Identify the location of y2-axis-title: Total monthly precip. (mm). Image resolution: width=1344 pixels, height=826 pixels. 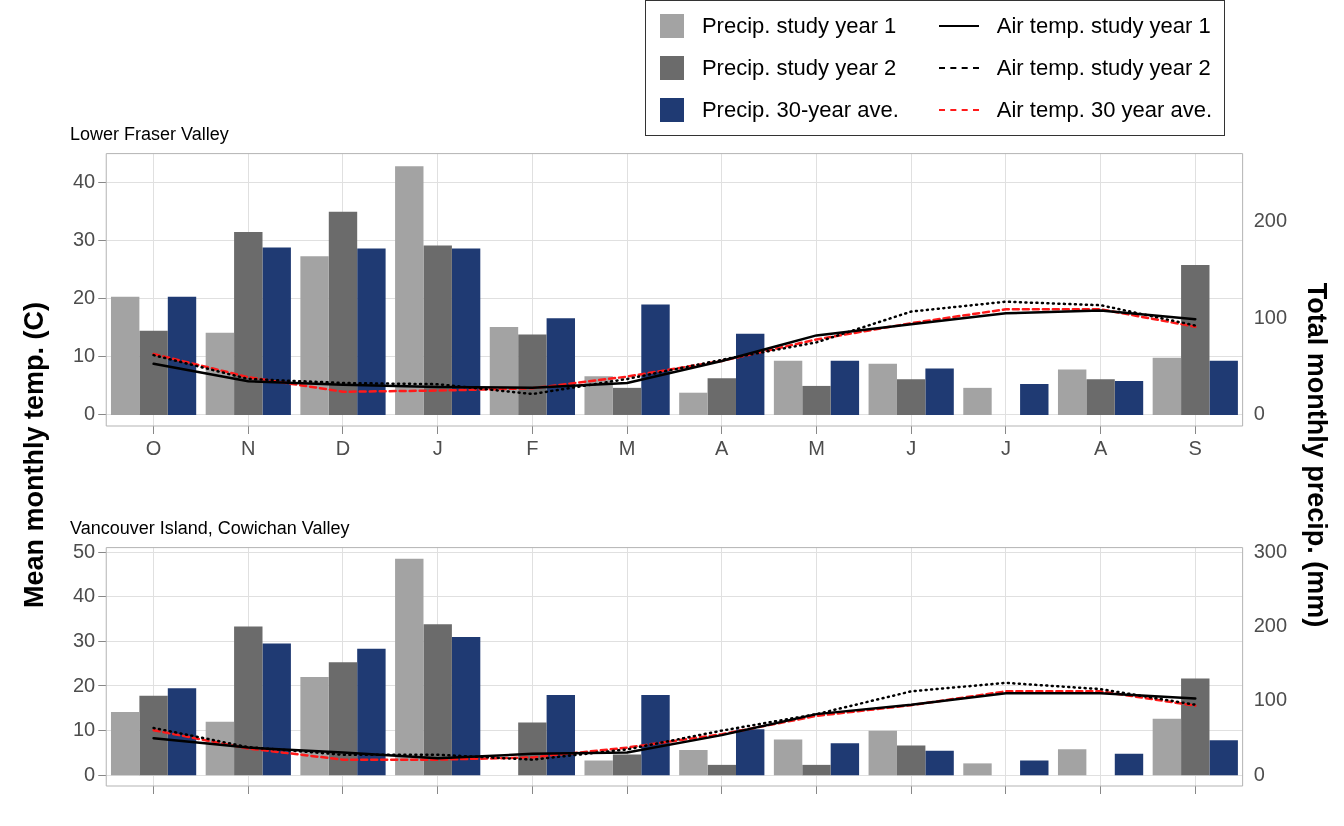
(1316, 455).